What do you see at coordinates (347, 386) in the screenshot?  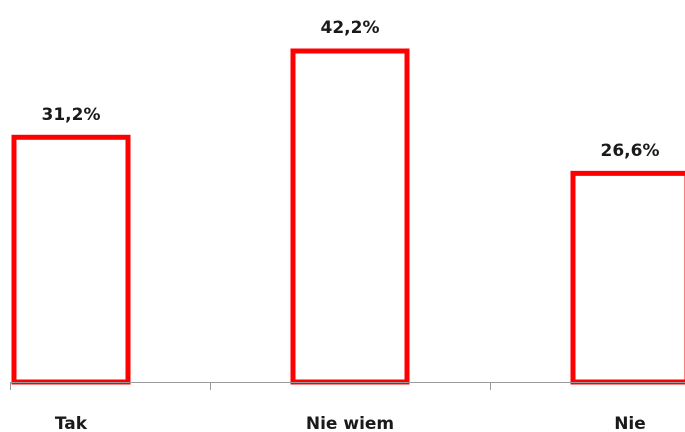 I see `x-axis` at bounding box center [347, 386].